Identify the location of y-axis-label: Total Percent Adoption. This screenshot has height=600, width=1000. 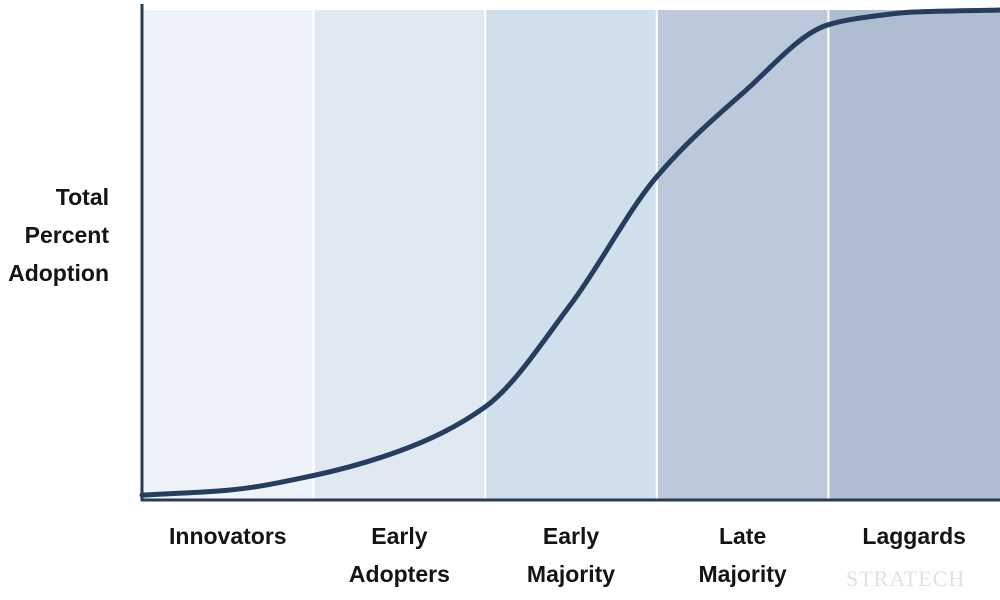
(58, 235).